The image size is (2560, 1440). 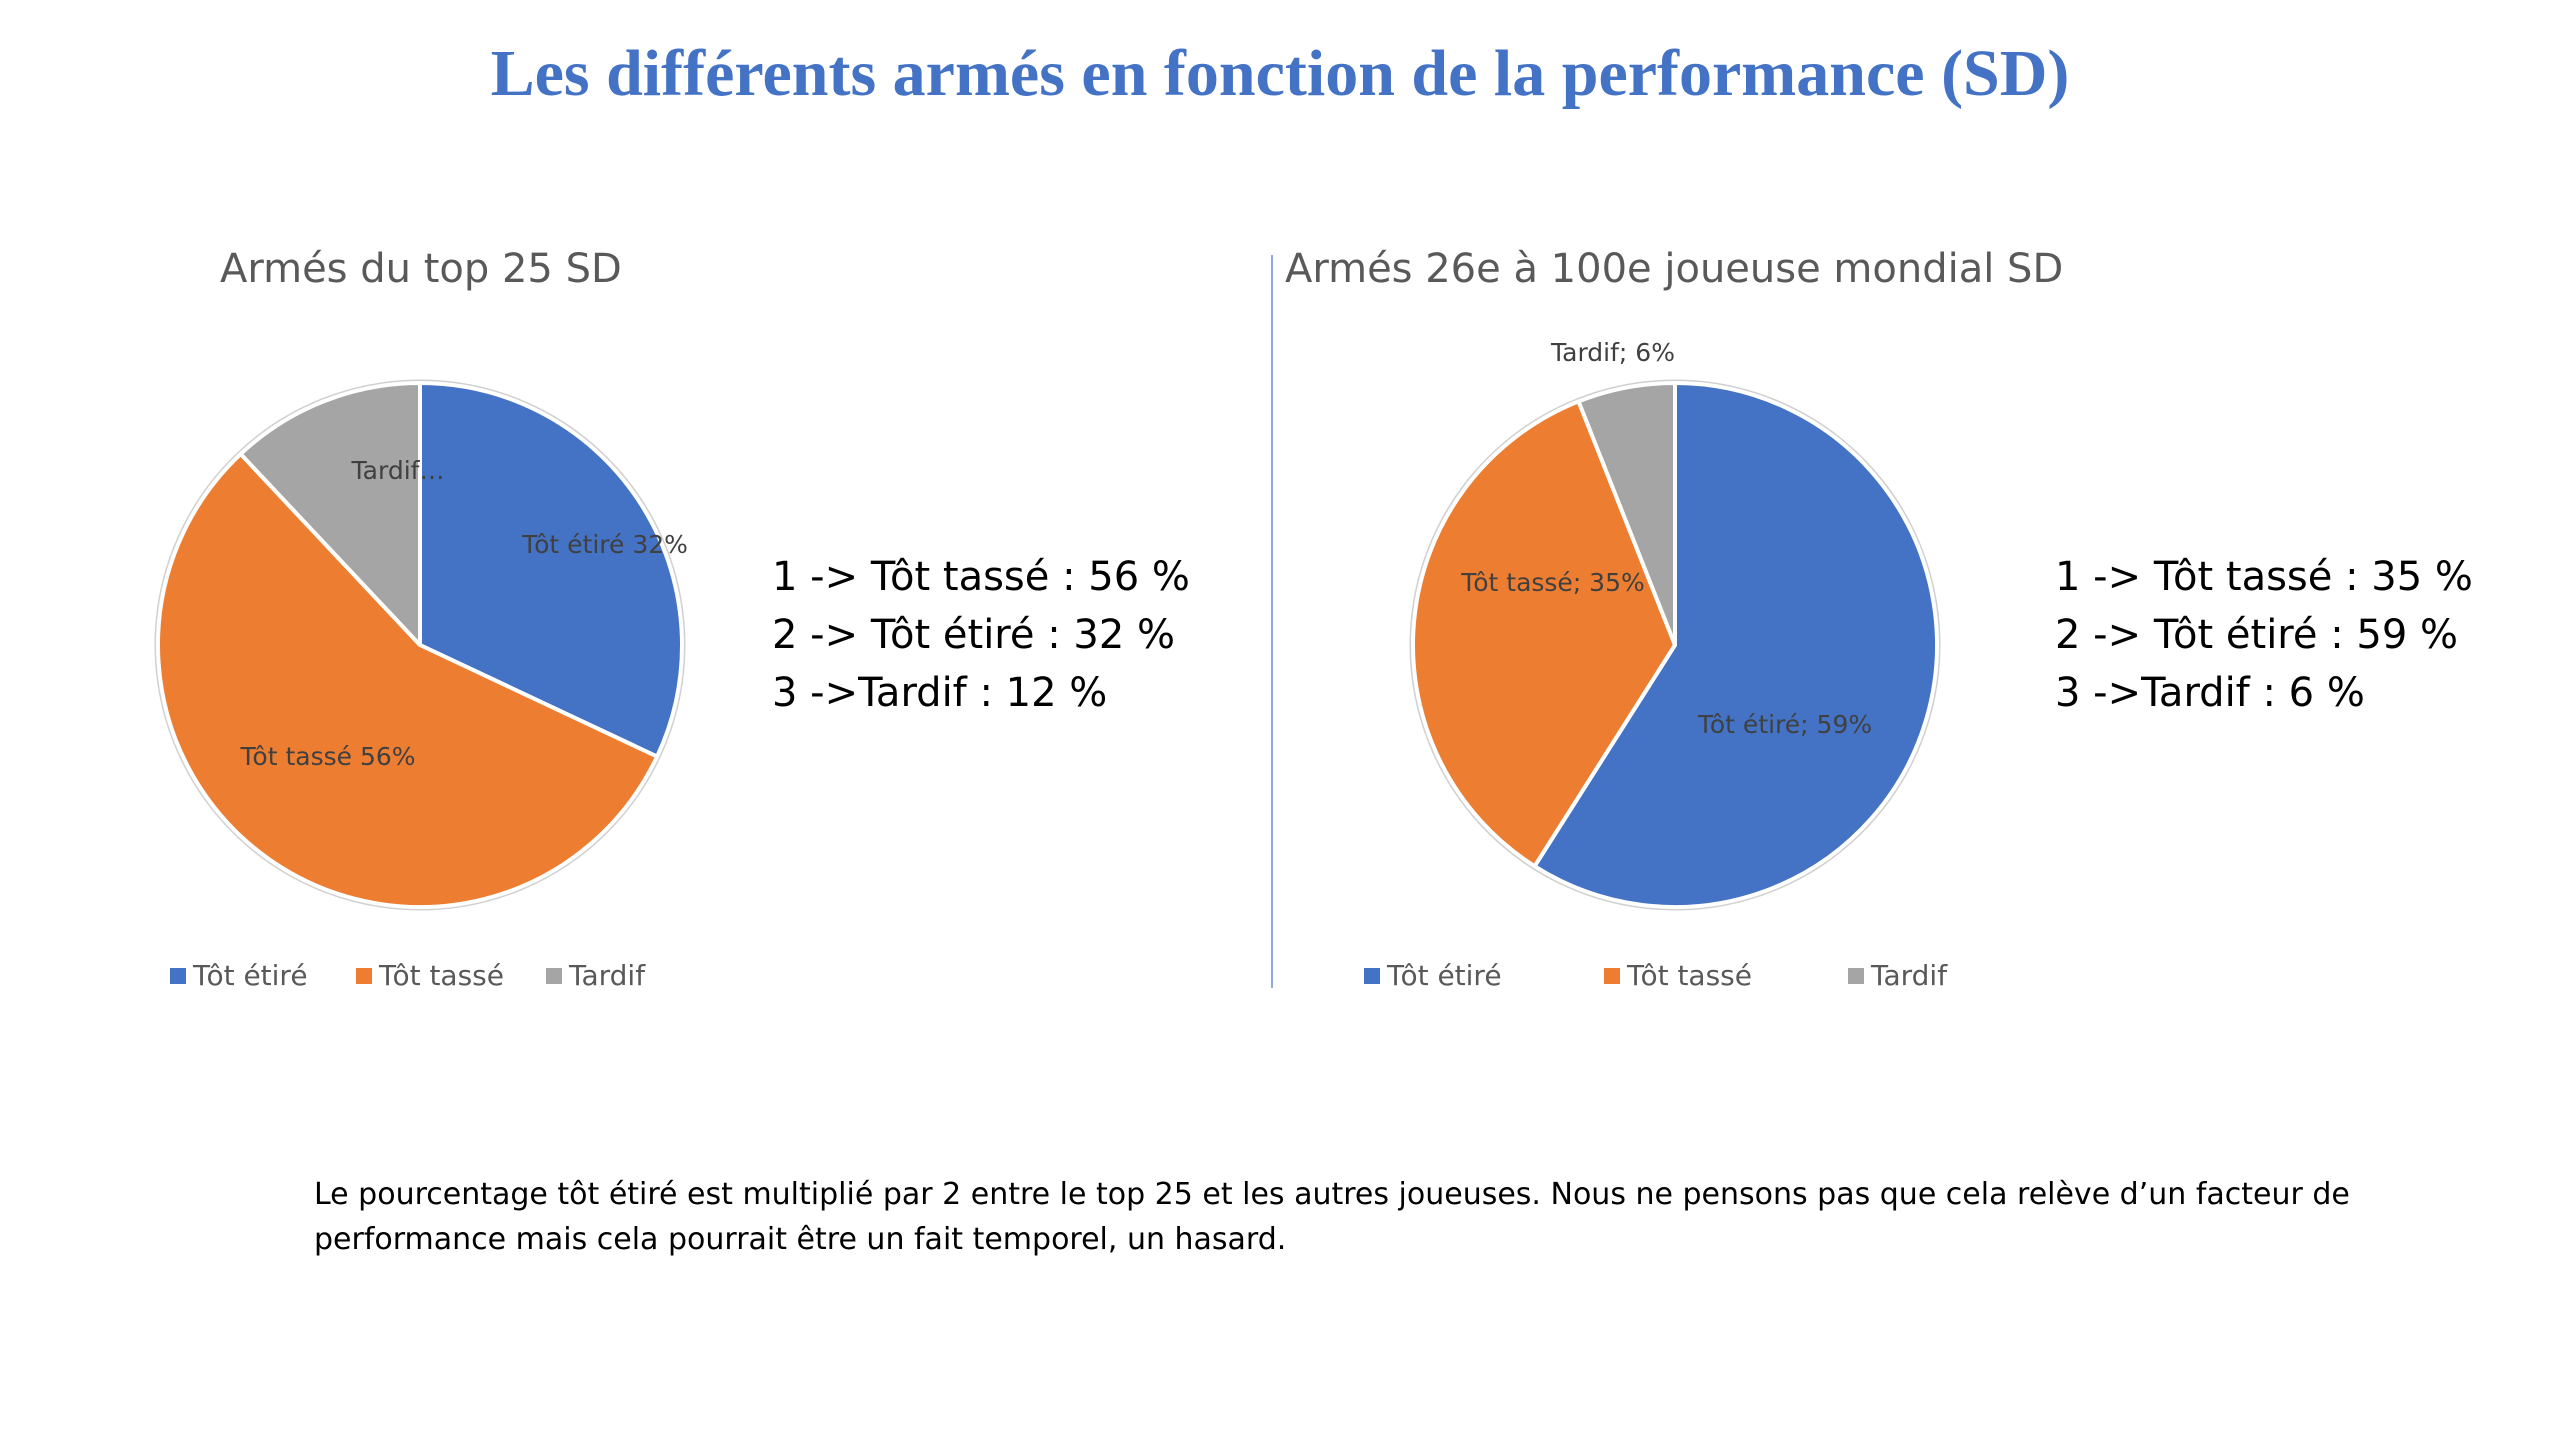 I want to click on stats-line: 2 -> Tôt étiré : 59 %, so click(x=2257, y=635).